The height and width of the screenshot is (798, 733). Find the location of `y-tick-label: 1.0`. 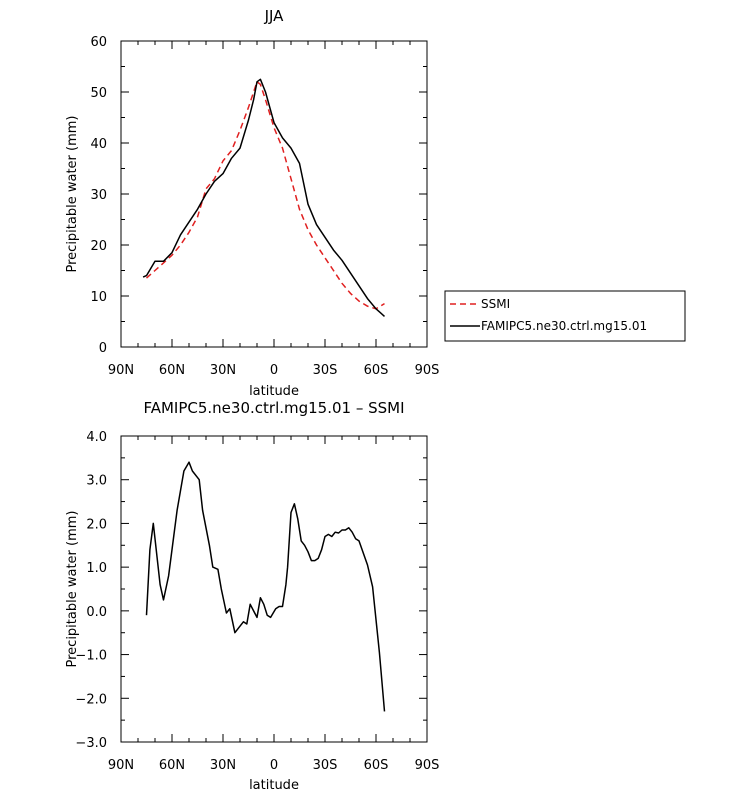

y-tick-label: 1.0 is located at coordinates (96, 568).